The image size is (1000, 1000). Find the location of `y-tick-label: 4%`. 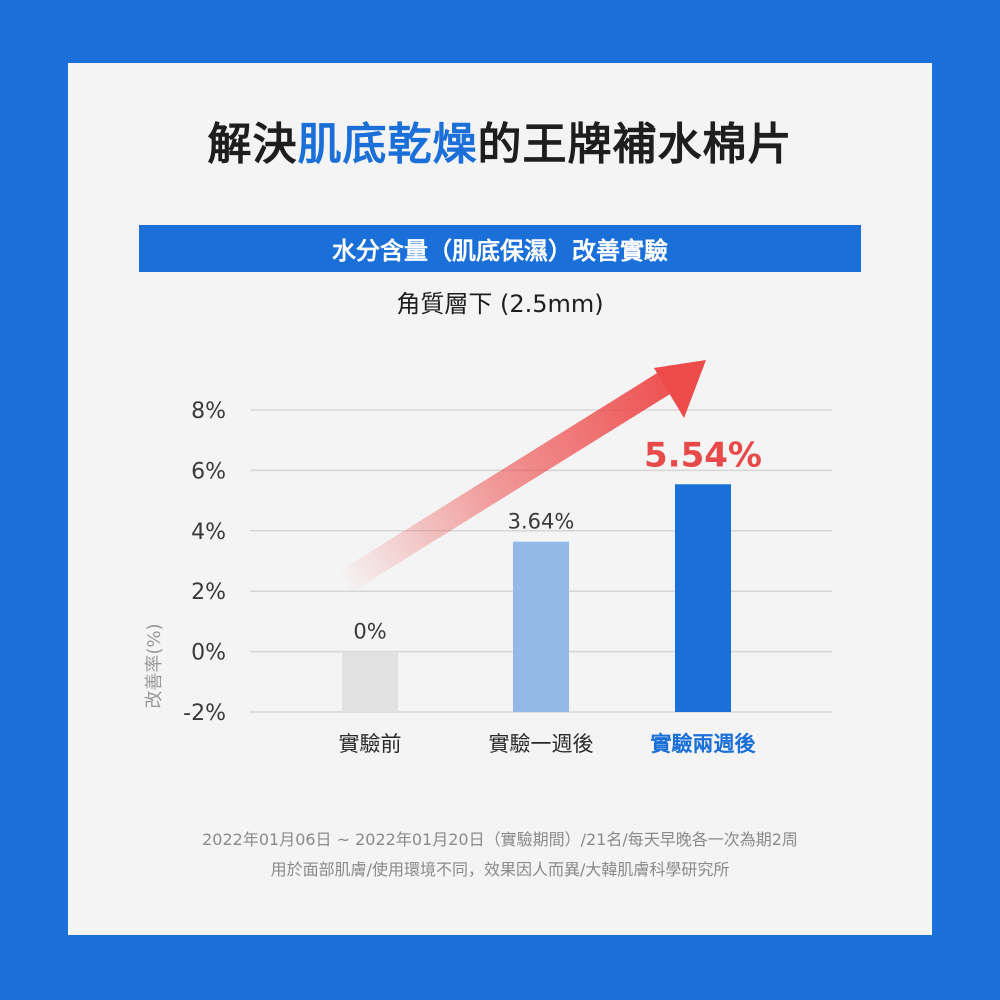

y-tick-label: 4% is located at coordinates (208, 532).